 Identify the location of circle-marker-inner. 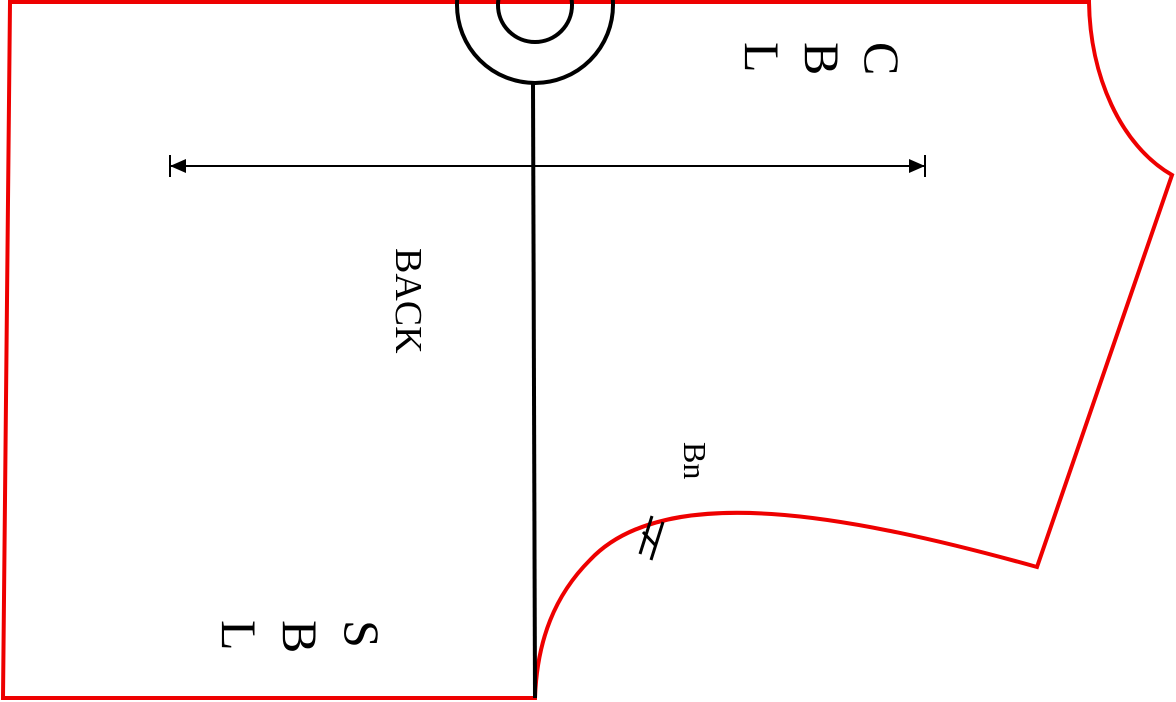
(535, 22).